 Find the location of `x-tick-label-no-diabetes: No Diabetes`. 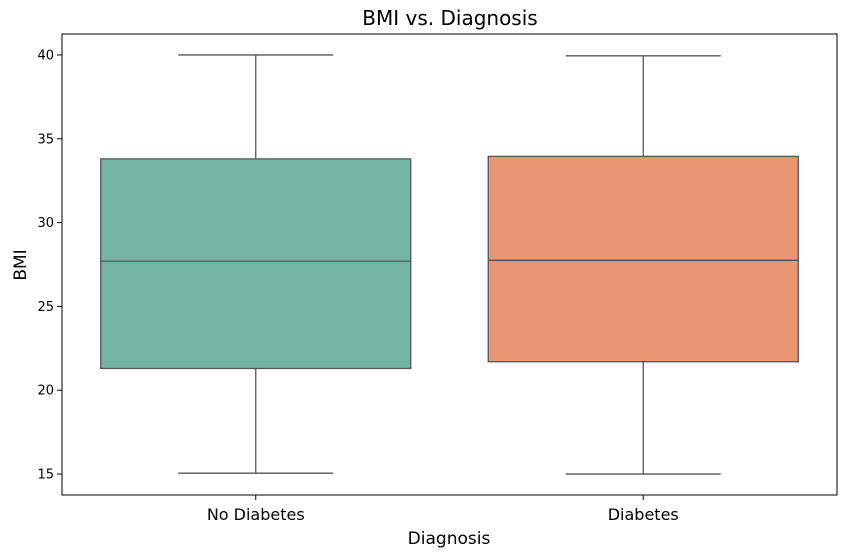

x-tick-label-no-diabetes: No Diabetes is located at coordinates (256, 514).